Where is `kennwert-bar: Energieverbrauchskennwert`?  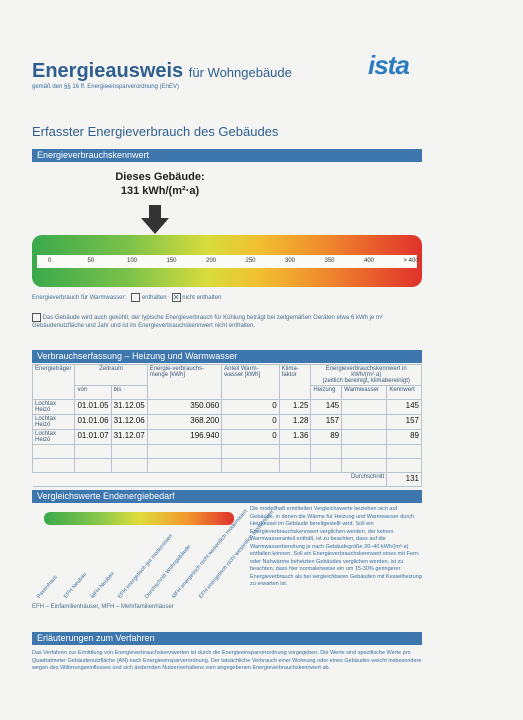 kennwert-bar: Energieverbrauchskennwert is located at coordinates (227, 155).